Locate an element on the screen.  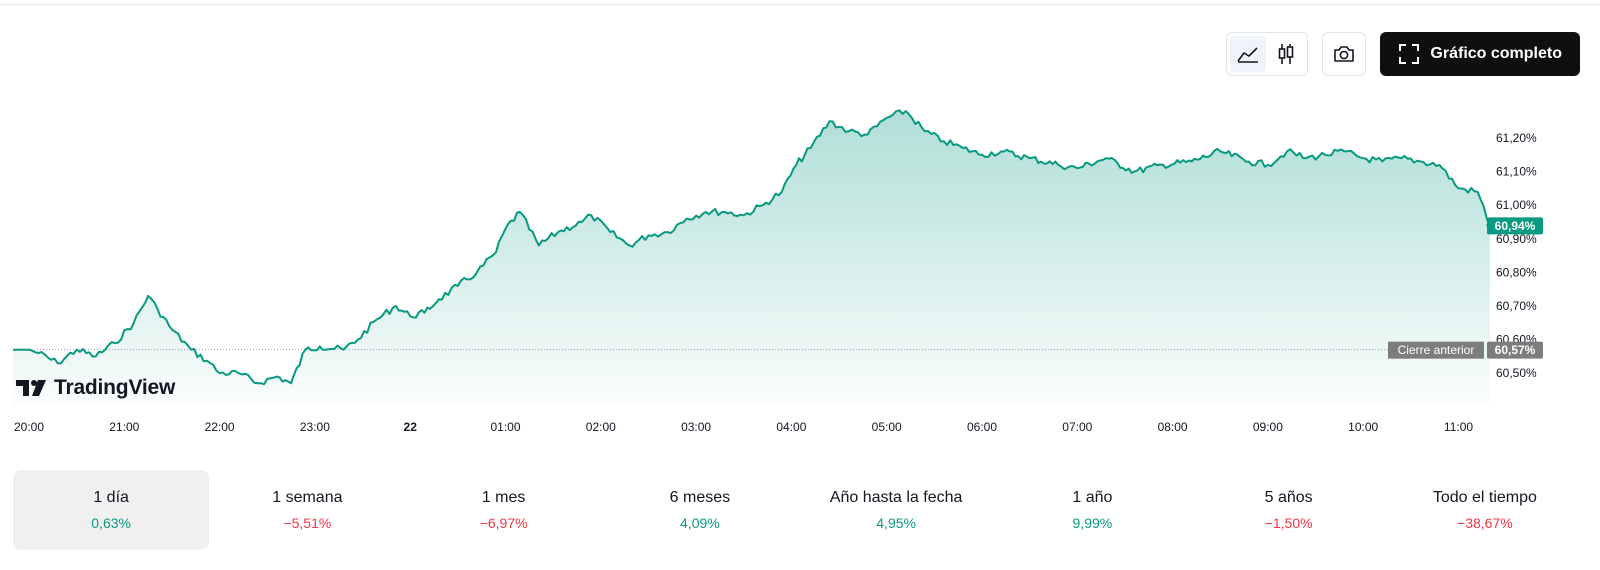
period-change-value: 9,99% is located at coordinates (1092, 523).